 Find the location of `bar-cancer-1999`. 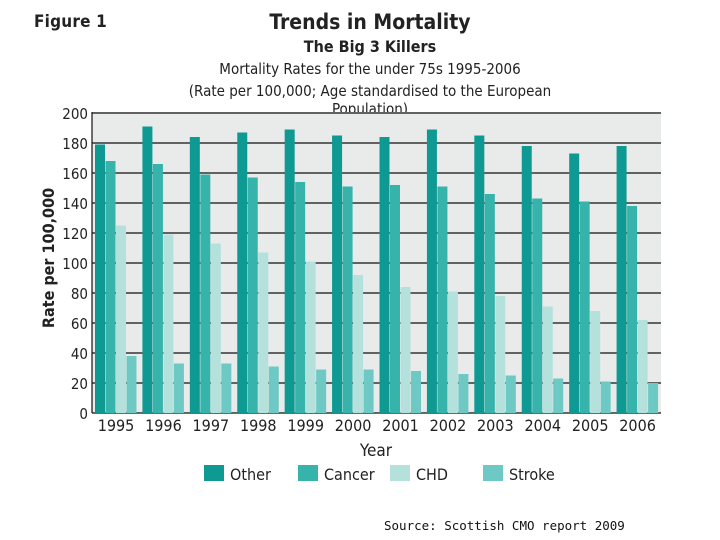

bar-cancer-1999 is located at coordinates (300, 297).